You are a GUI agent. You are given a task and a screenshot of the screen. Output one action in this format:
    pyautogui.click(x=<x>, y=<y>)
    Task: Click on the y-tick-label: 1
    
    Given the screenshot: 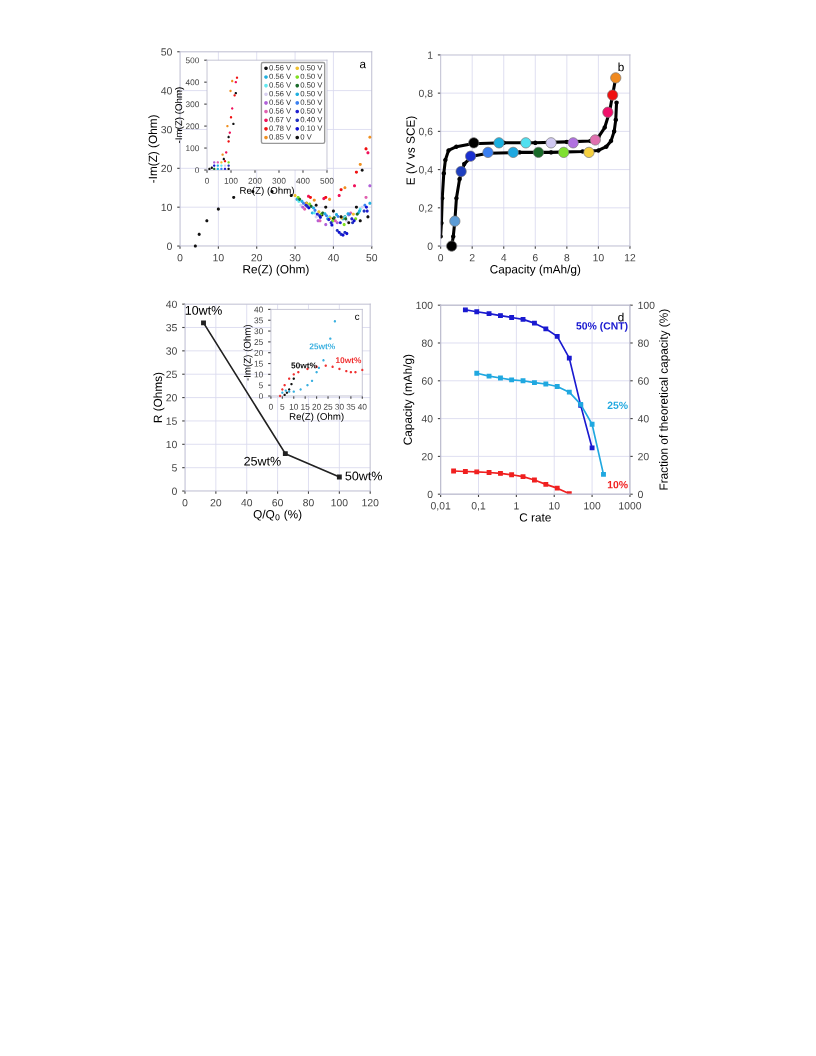 What is the action you would take?
    pyautogui.click(x=430, y=55)
    